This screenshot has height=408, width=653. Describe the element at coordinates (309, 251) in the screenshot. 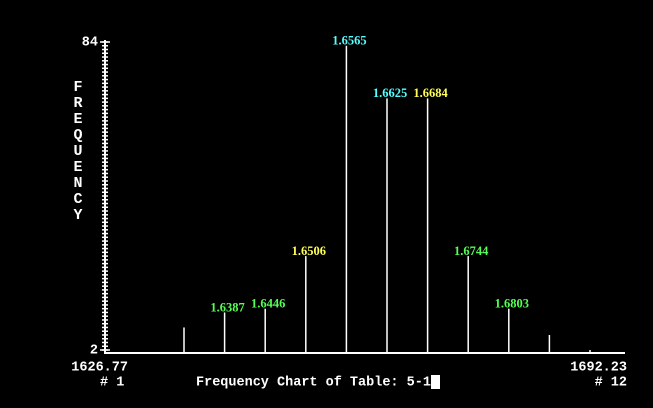

I see `bin-label: 1.6506` at that location.